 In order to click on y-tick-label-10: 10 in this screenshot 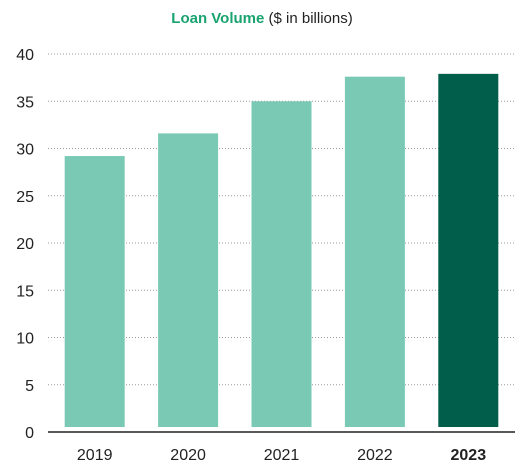, I will do `click(25, 339)`.